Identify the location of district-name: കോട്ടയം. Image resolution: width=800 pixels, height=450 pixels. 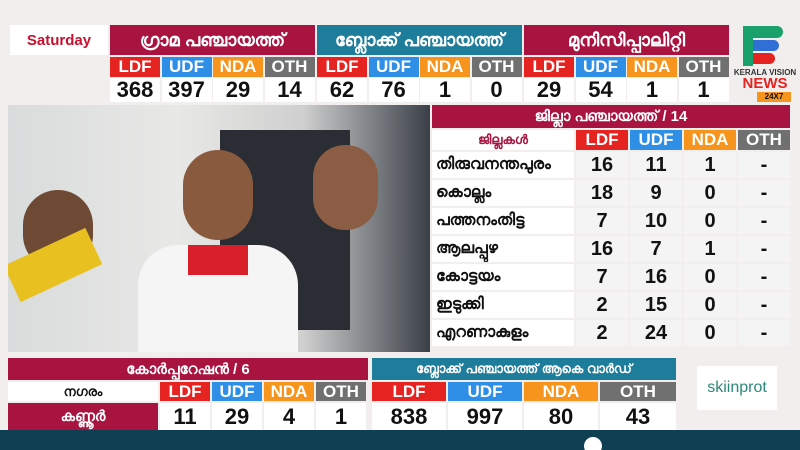
(503, 277).